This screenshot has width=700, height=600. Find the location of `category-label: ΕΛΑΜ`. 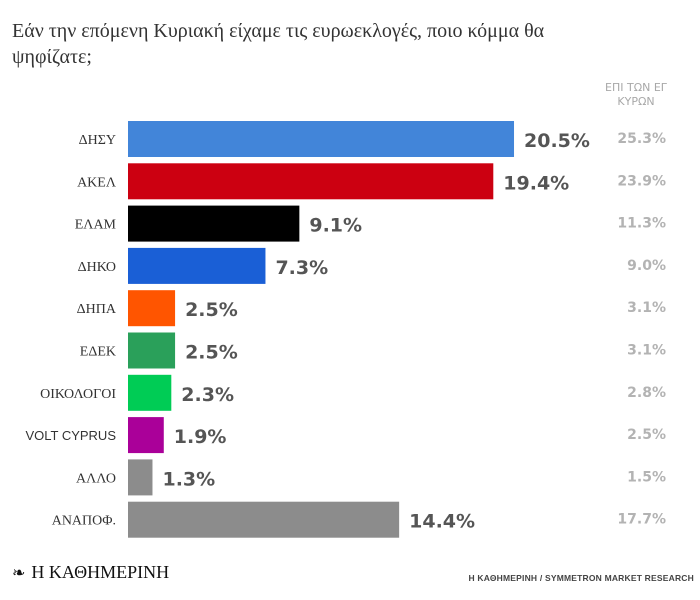

category-label: ΕΛΑΜ is located at coordinates (96, 225).